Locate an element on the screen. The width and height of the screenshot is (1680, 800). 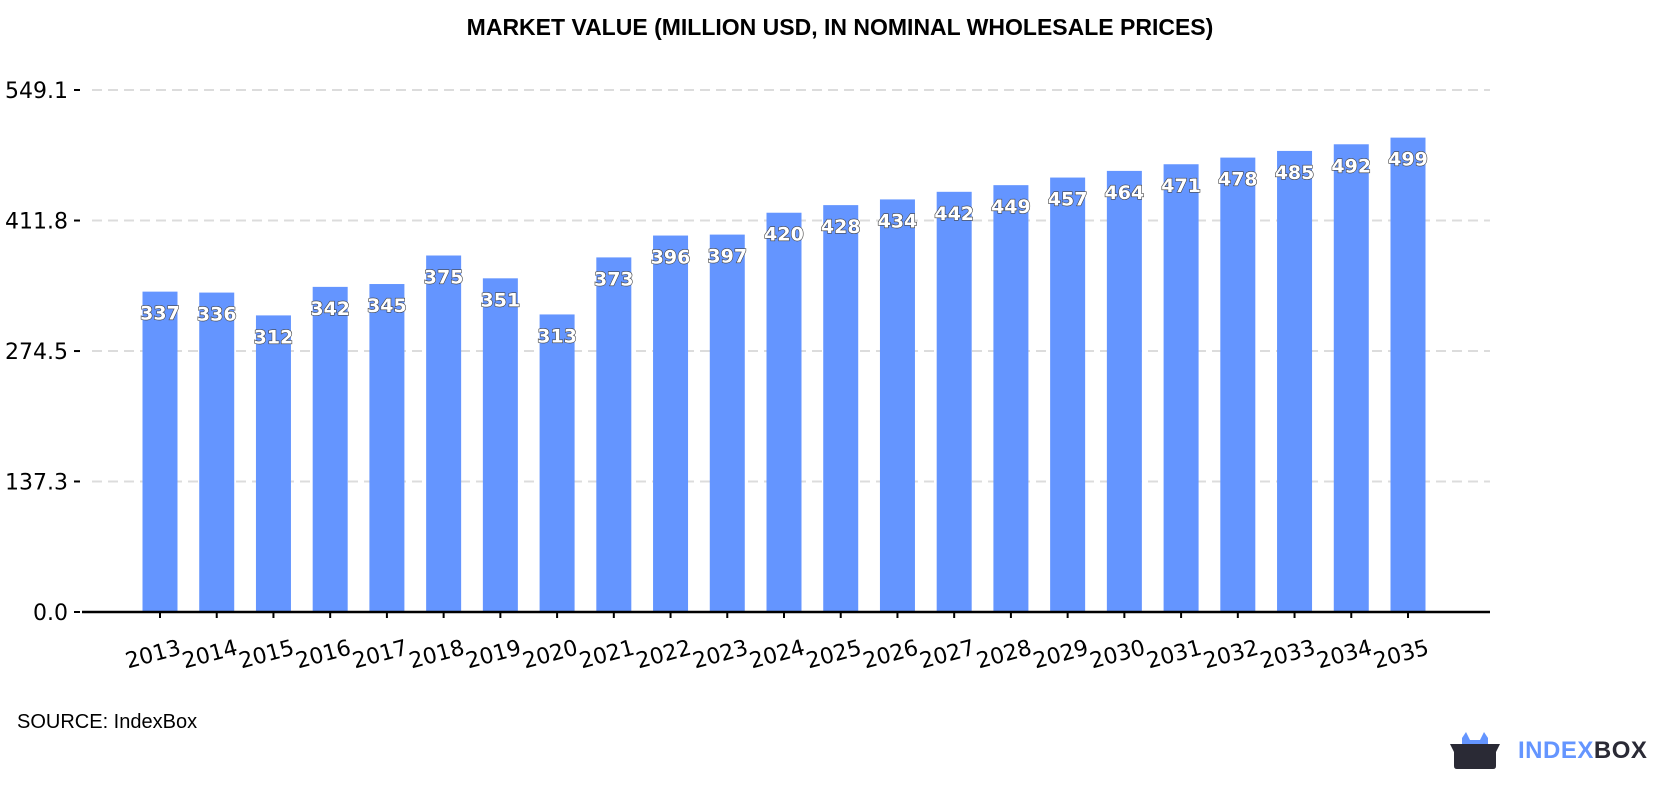
x-tick-label: 2018 is located at coordinates (437, 655).